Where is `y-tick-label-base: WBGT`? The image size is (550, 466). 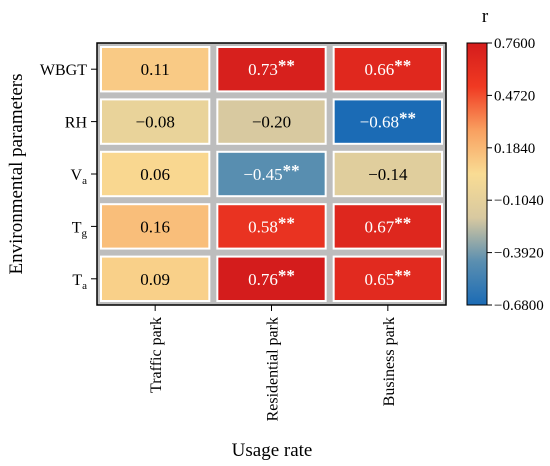
y-tick-label-base: WBGT is located at coordinates (63, 70).